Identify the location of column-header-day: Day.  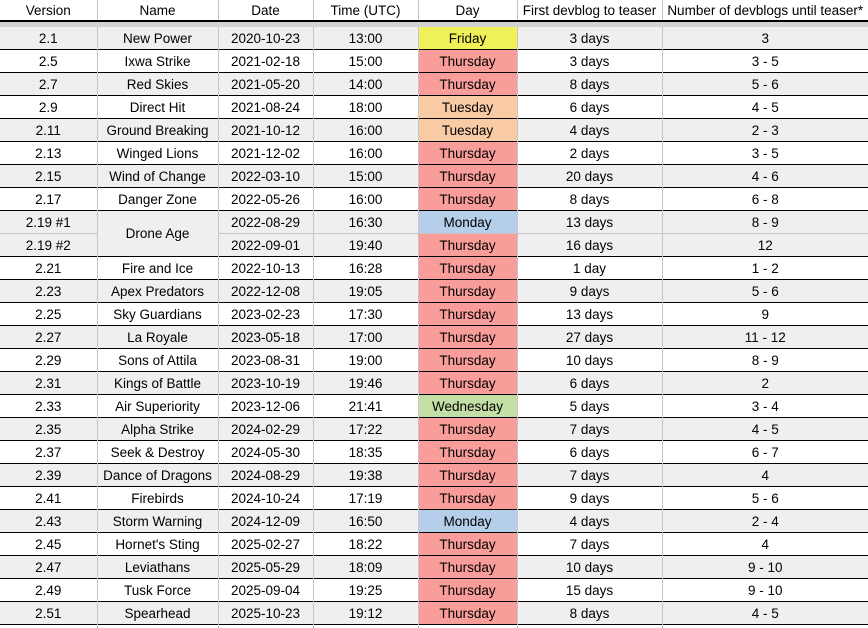
(467, 10).